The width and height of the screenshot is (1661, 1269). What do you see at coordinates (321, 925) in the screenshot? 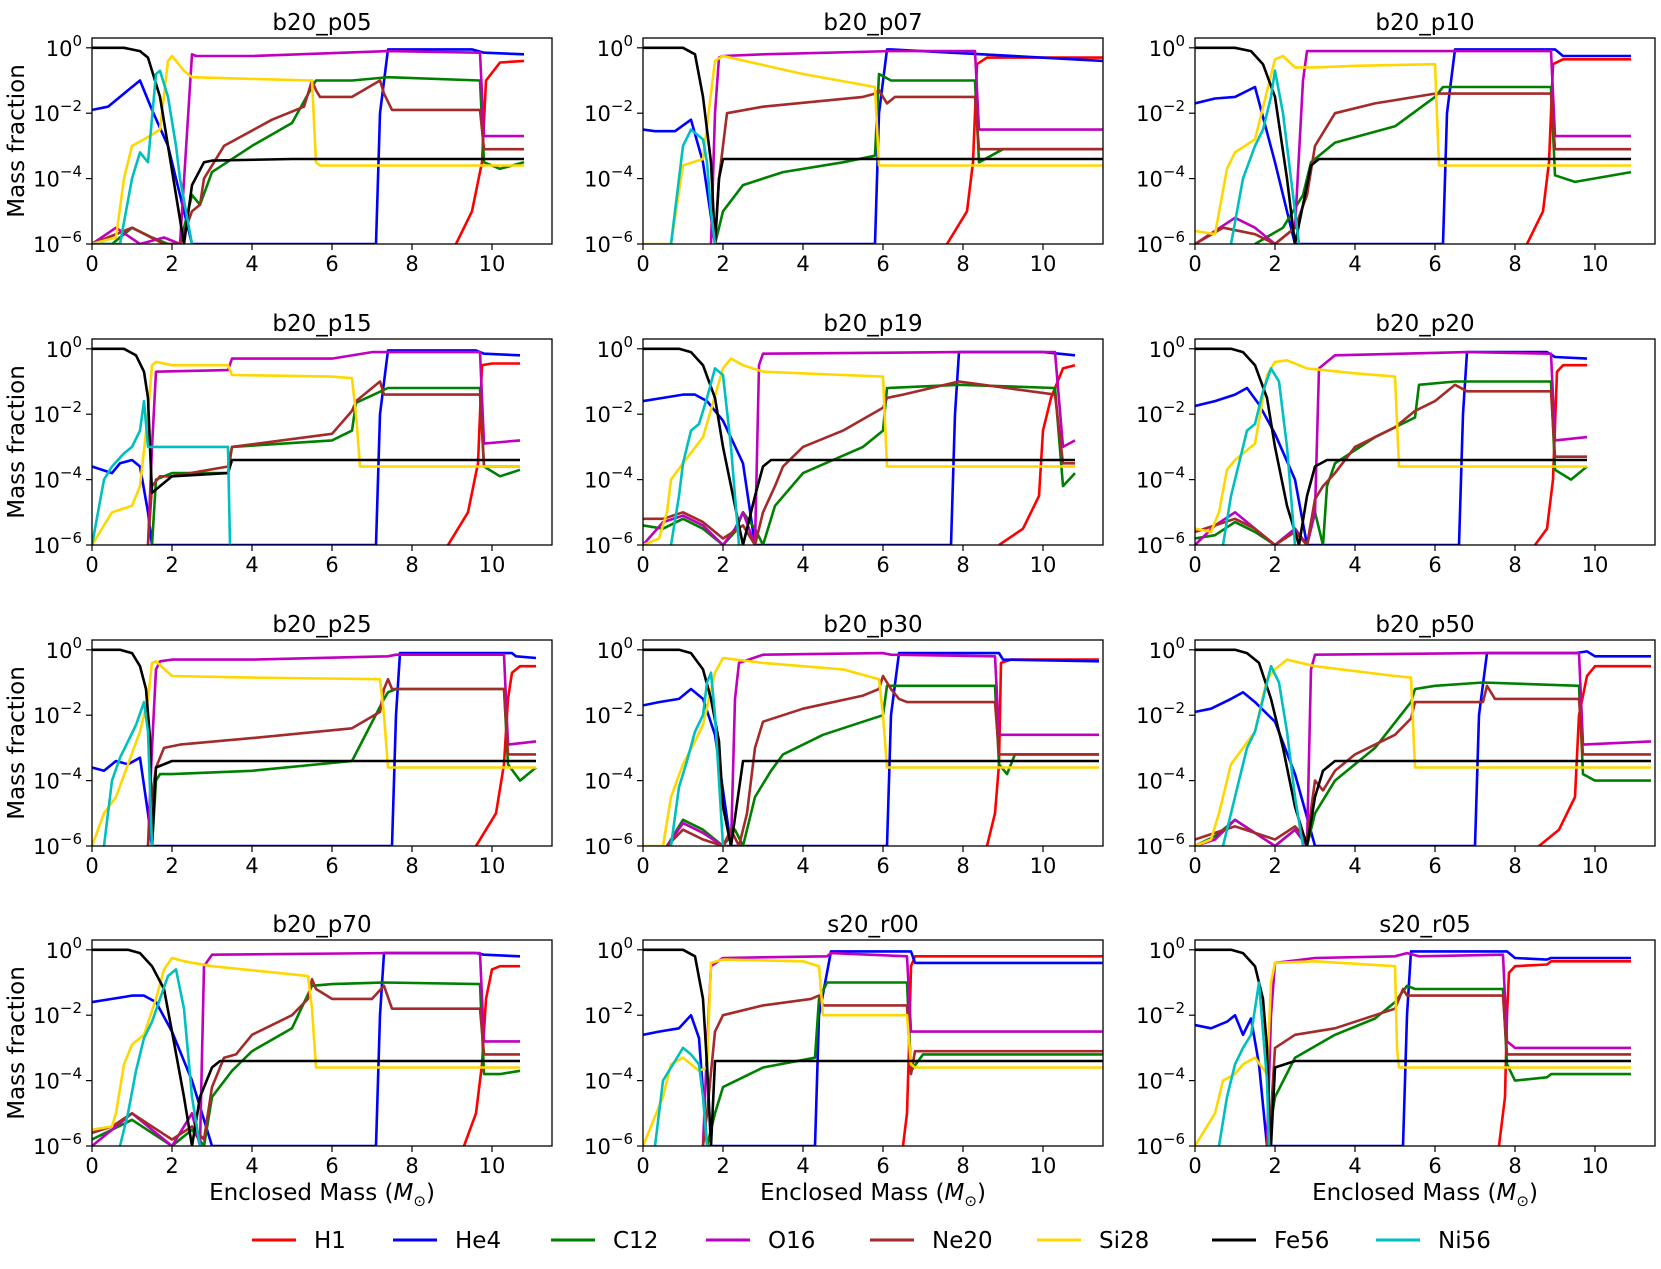
I see `subplot-title: b20_p70` at bounding box center [321, 925].